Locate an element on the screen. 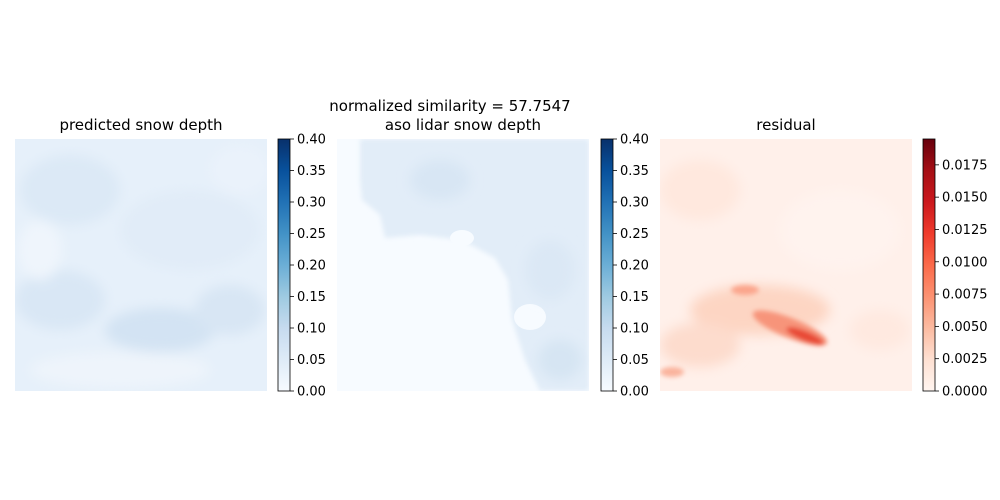 This screenshot has width=1000, height=500. colorbar-2-tick-label: 0.25 is located at coordinates (634, 234).